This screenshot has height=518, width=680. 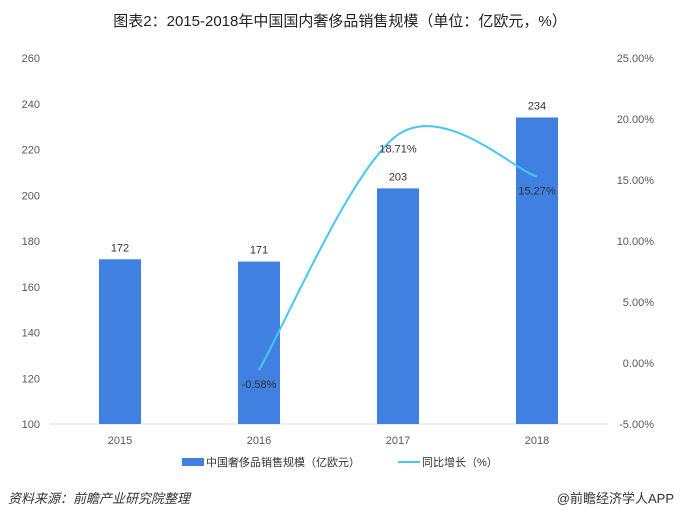 I want to click on x-axis-tick: 2018, so click(x=537, y=441).